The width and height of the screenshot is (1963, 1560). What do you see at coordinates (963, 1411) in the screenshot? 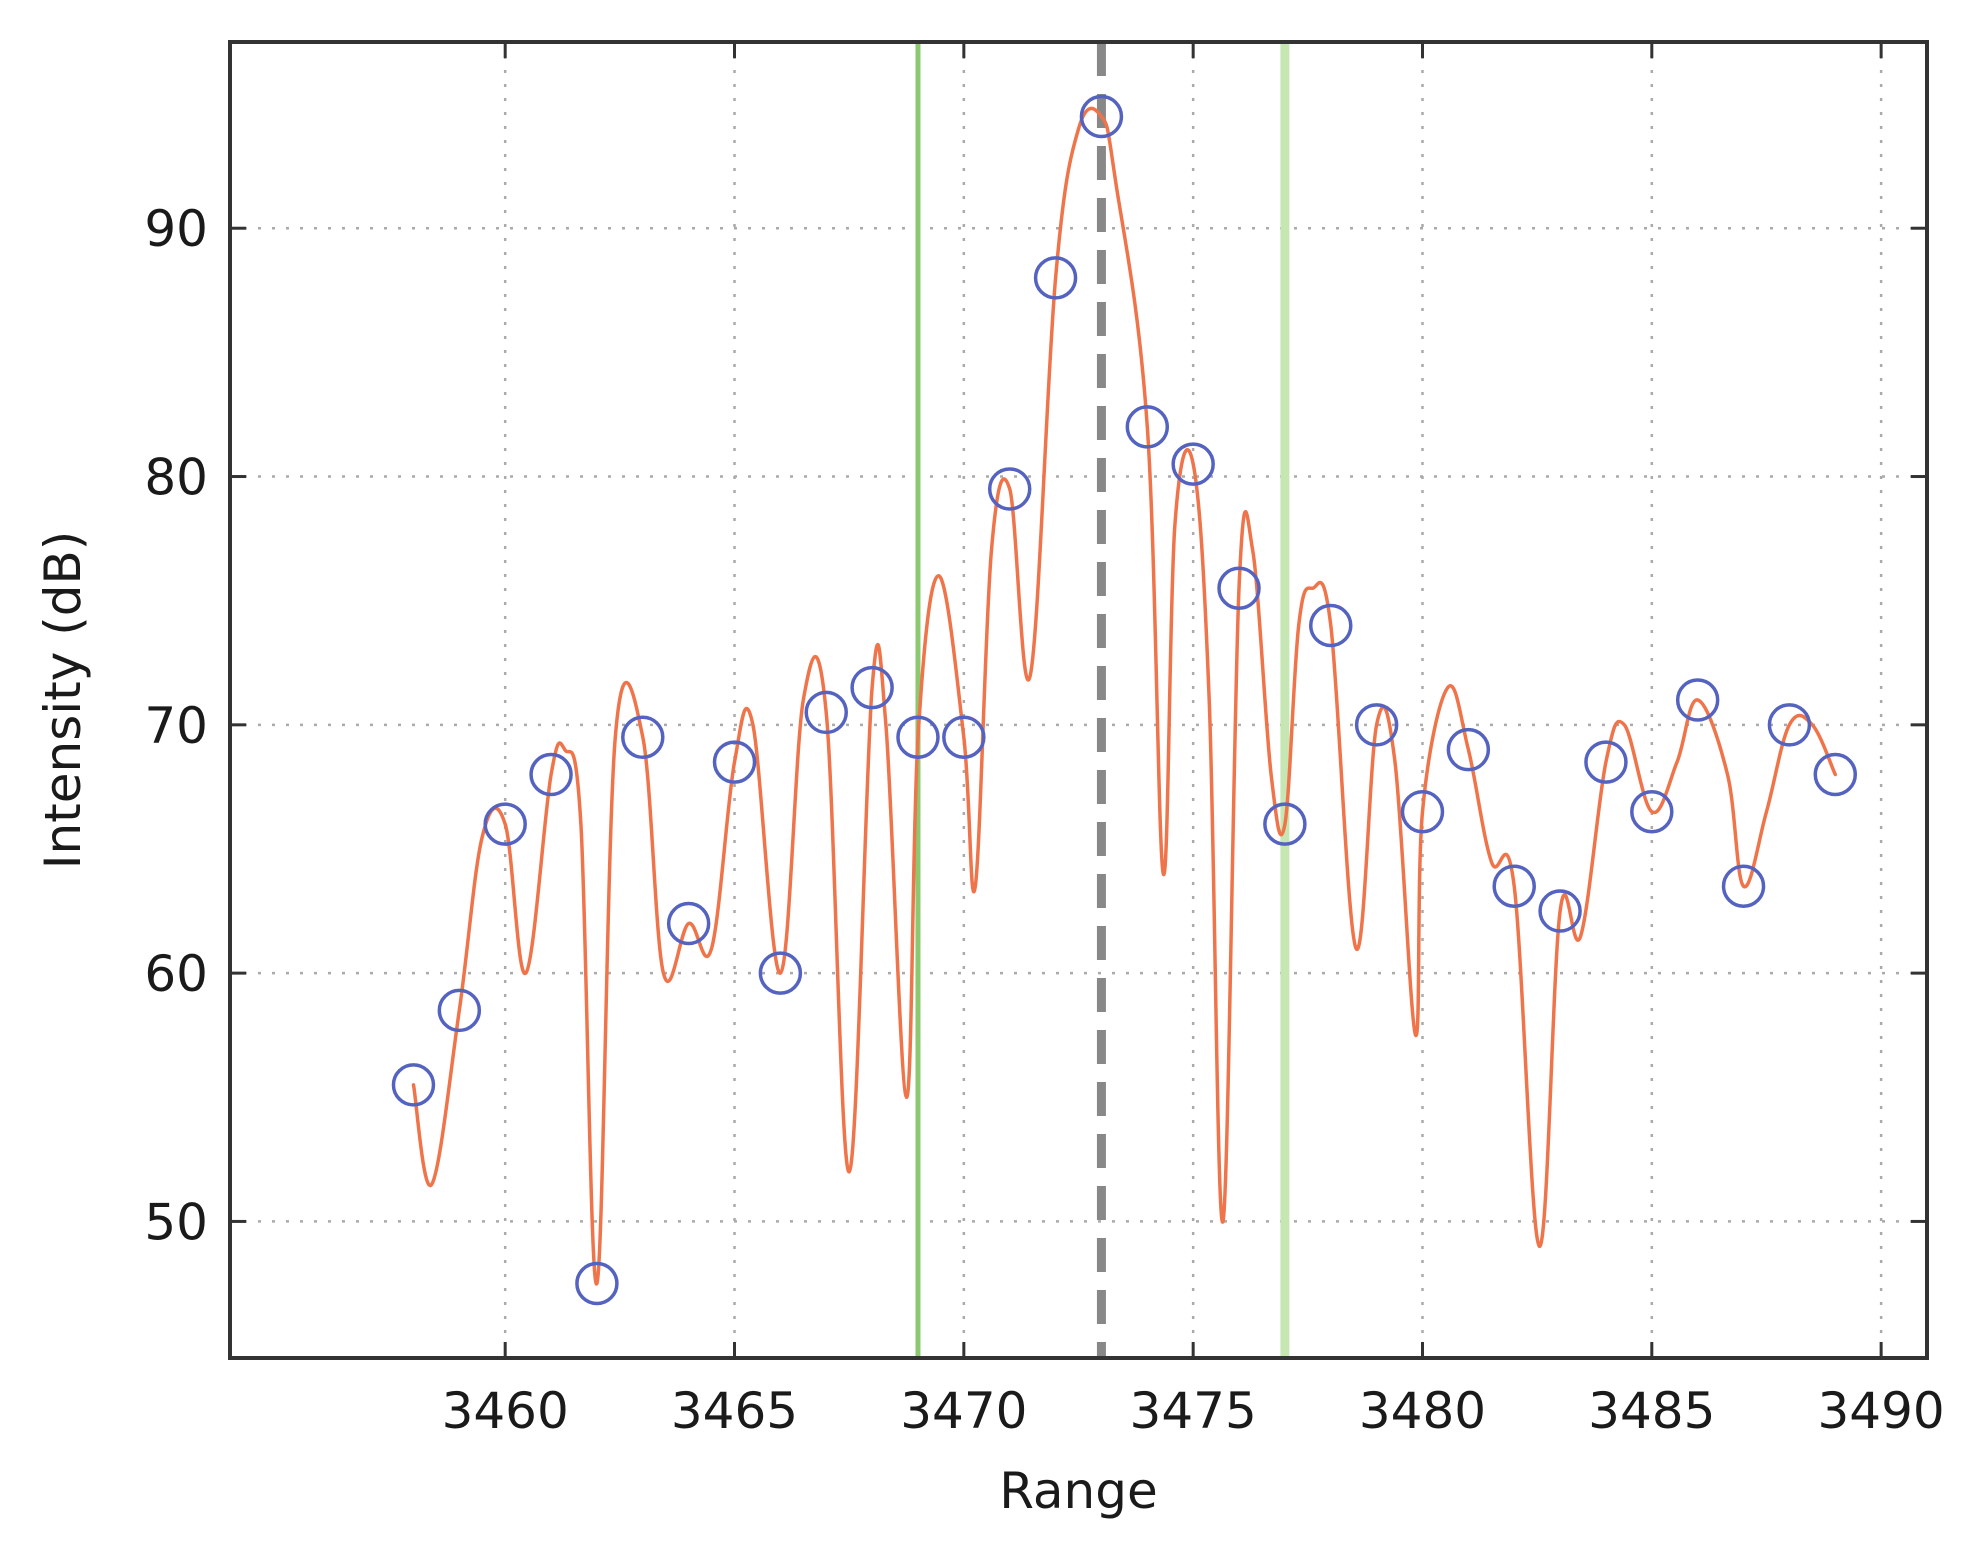
I see `x-tick-label: 3470` at bounding box center [963, 1411].